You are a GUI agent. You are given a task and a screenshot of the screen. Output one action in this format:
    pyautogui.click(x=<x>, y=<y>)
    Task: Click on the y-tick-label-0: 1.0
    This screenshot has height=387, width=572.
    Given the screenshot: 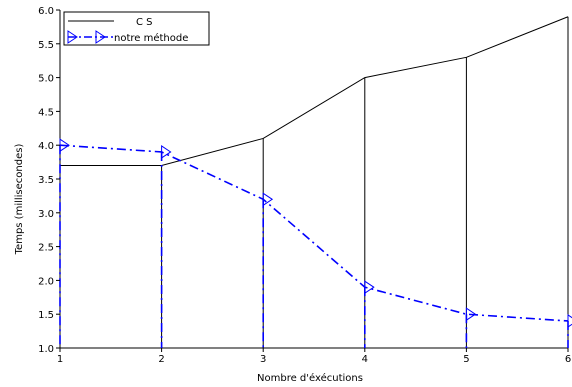 What is the action you would take?
    pyautogui.click(x=46, y=349)
    